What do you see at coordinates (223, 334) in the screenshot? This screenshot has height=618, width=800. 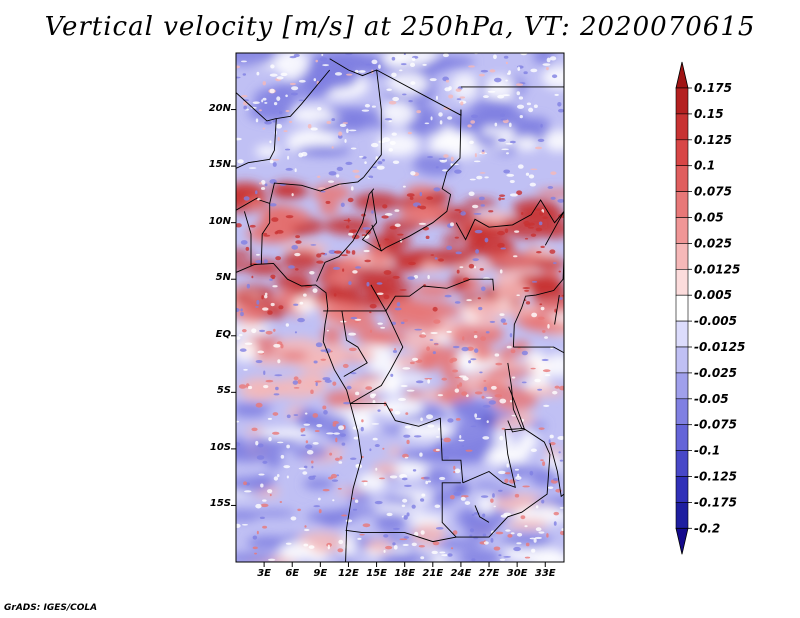 I see `lat-label: EQ` at bounding box center [223, 334].